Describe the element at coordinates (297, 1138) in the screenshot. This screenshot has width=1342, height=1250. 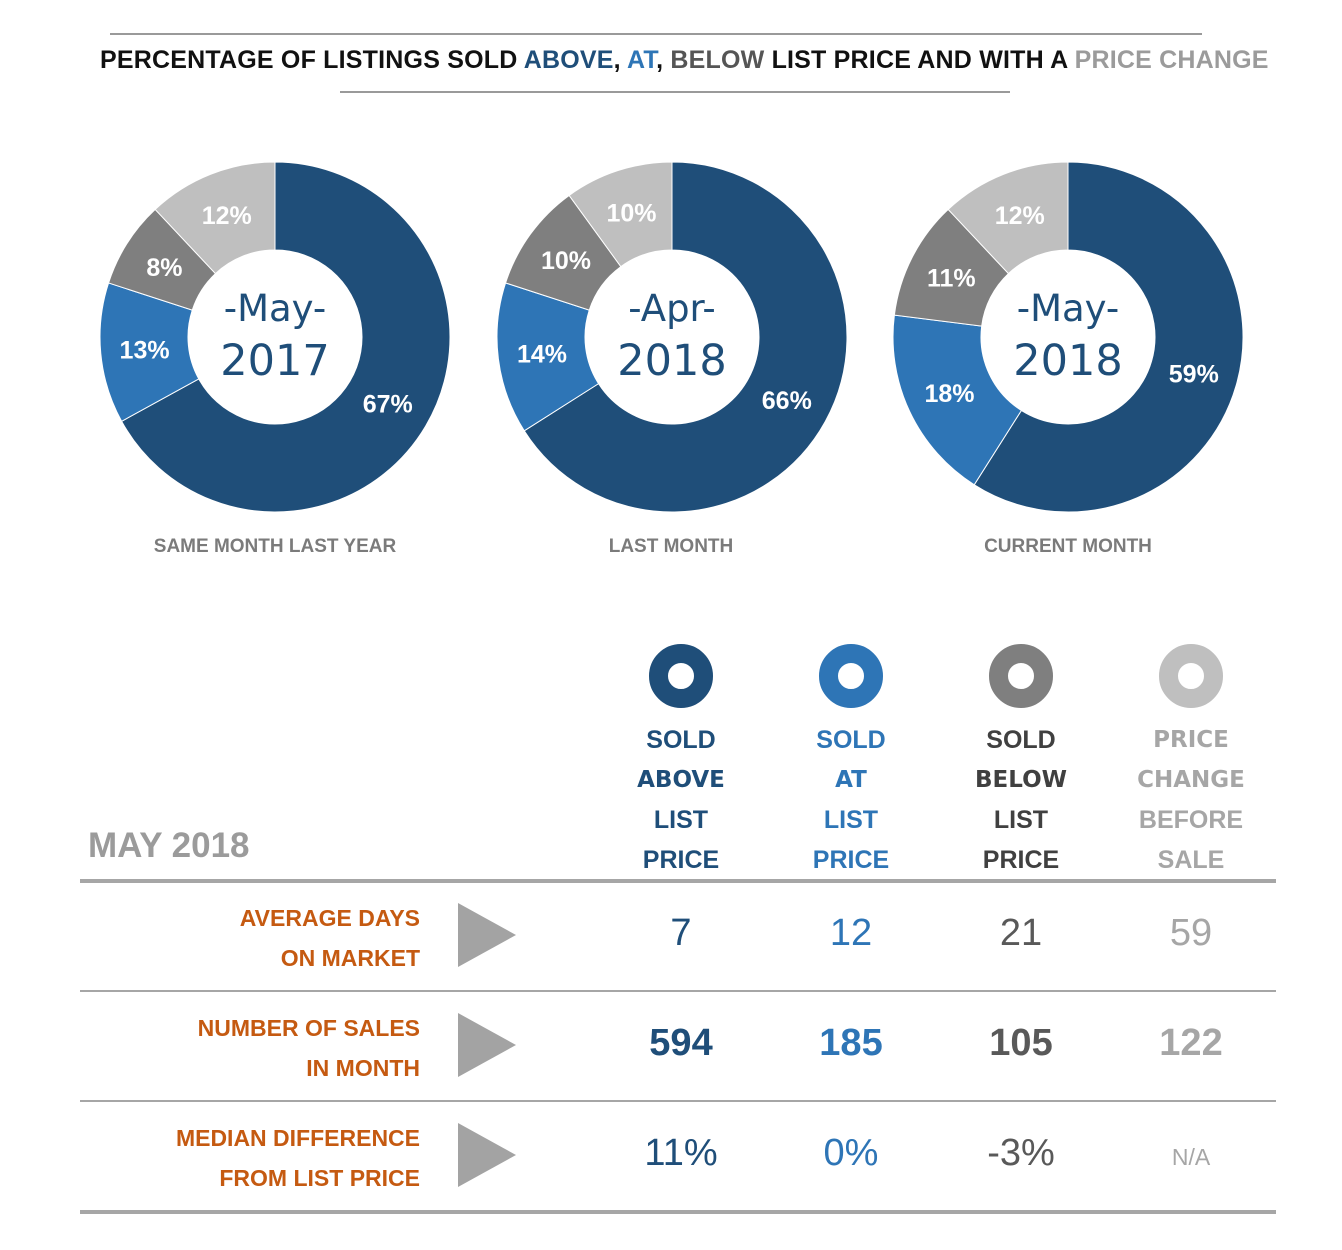
I see `row-label-line: MEDIAN DIFFERENCE` at that location.